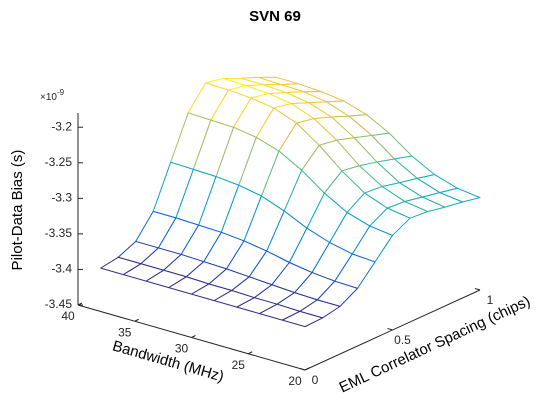  Describe the element at coordinates (402, 340) in the screenshot. I see `y-tick-label: 0.5` at that location.